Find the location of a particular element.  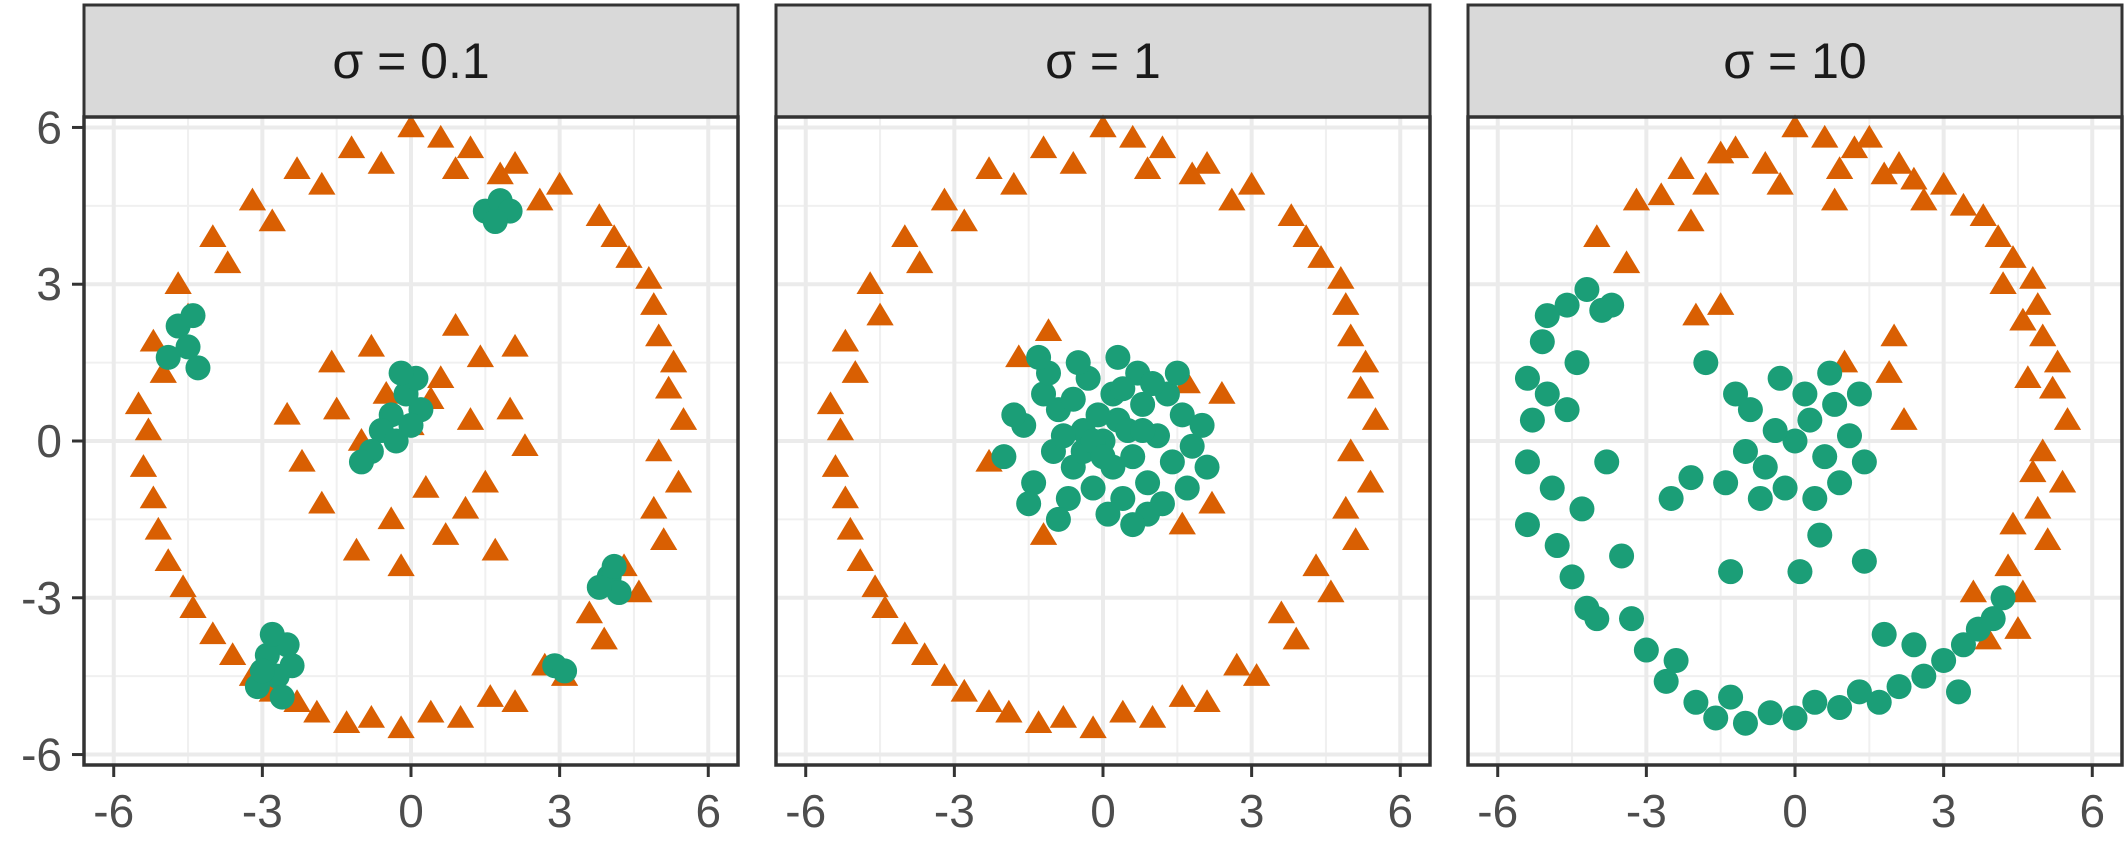

y-tick-label: 6 is located at coordinates (49, 127).